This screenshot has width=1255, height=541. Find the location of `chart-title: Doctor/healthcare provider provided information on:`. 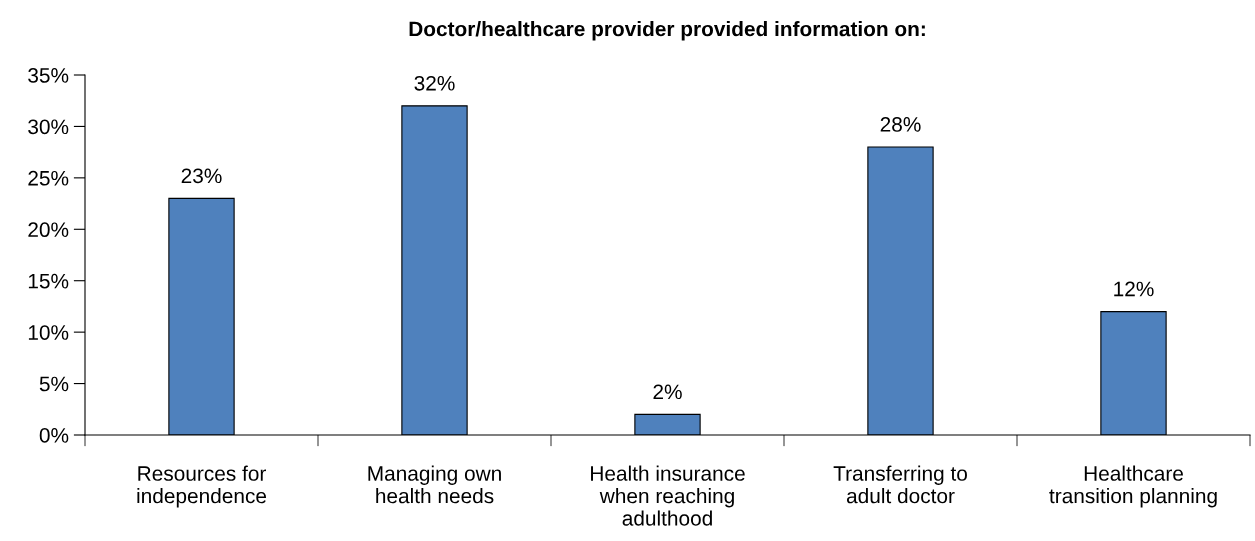

chart-title: Doctor/healthcare provider provided information on: is located at coordinates (667, 31).